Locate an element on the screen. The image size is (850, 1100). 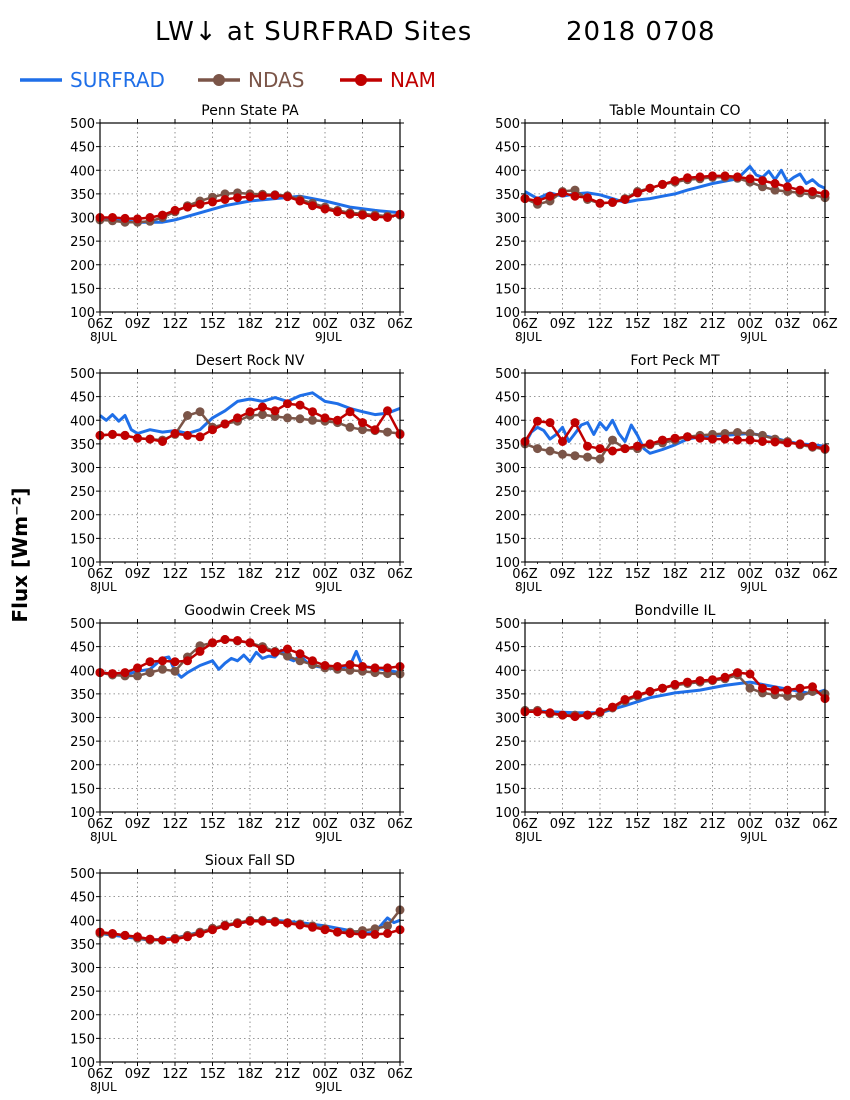
series-nam is located at coordinates (675, 695).